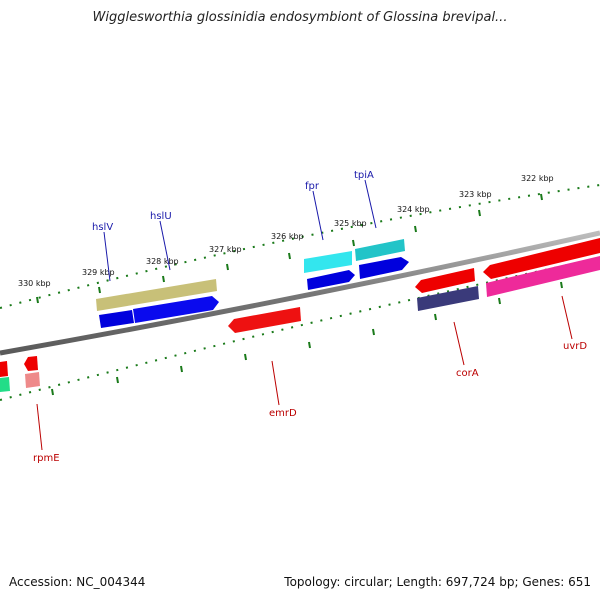 Image resolution: width=600 pixels, height=600 pixels. Describe the element at coordinates (32, 380) in the screenshot. I see `gene-rpmE-pink` at that location.